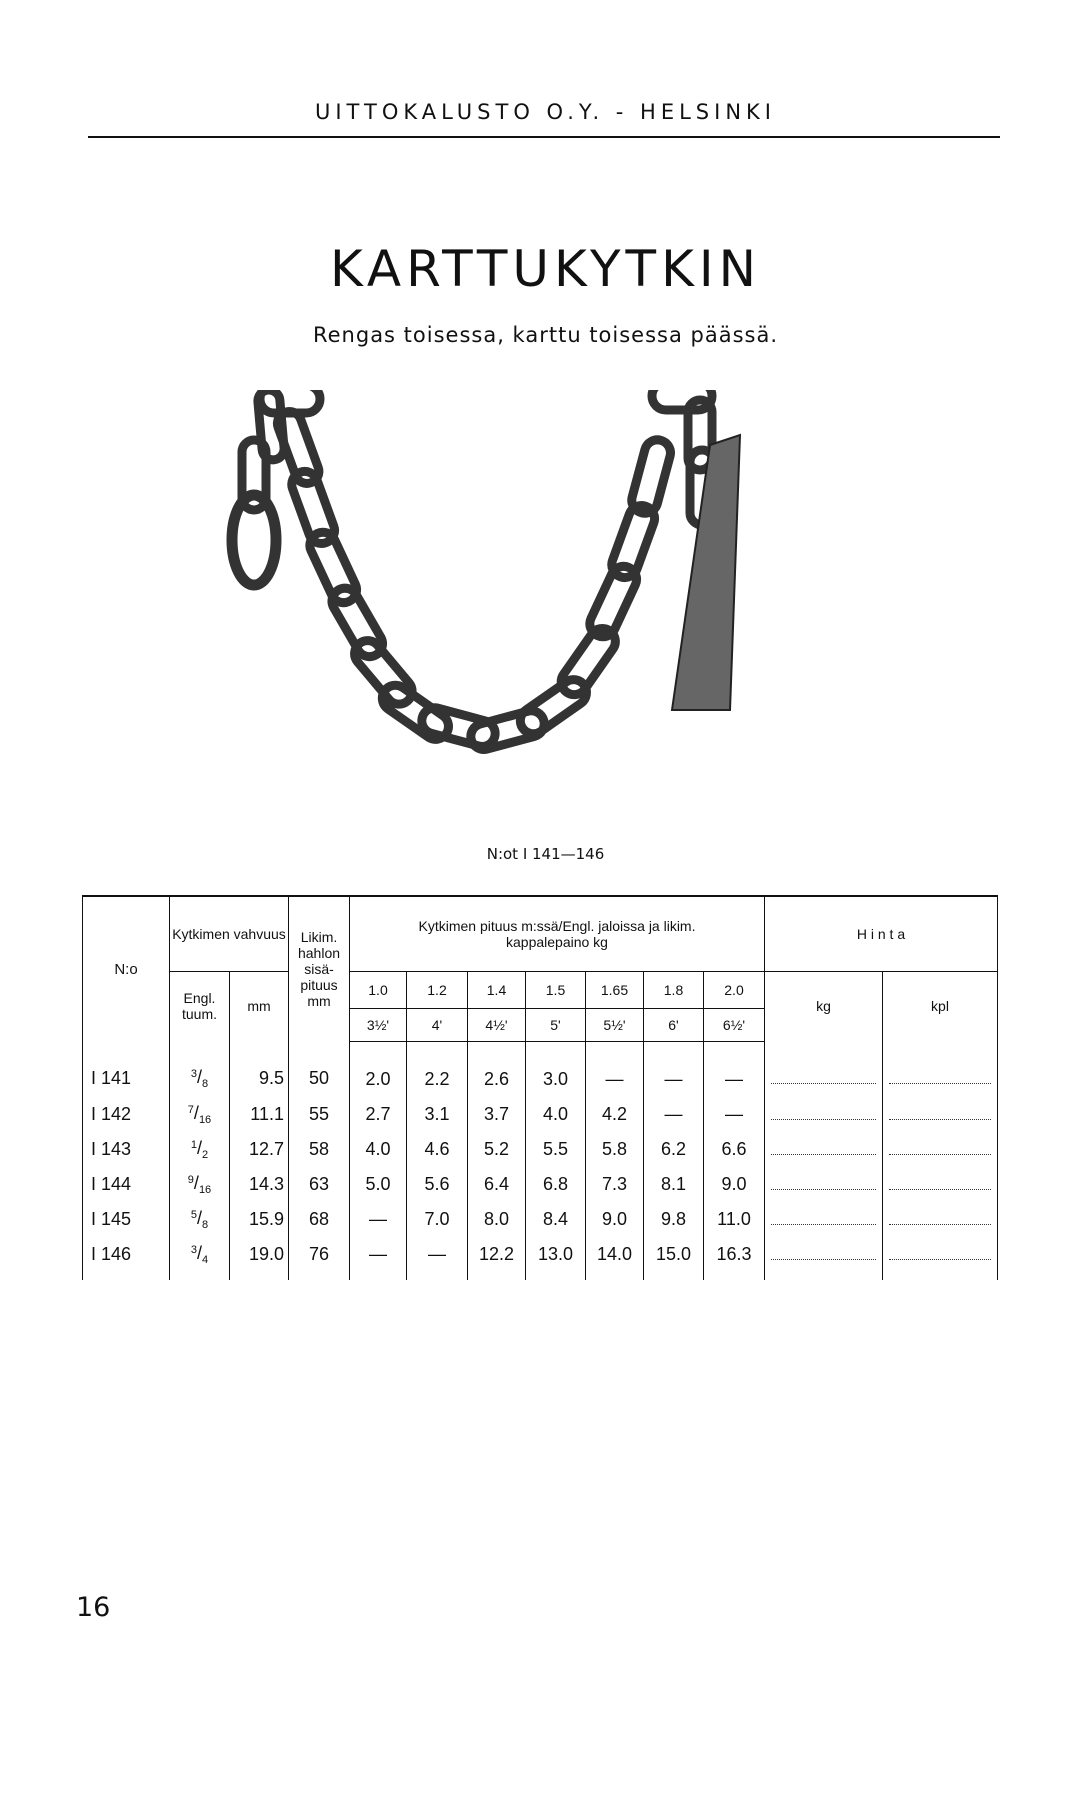  What do you see at coordinates (437, 1069) in the screenshot?
I see `weight-cell: 2.2` at bounding box center [437, 1069].